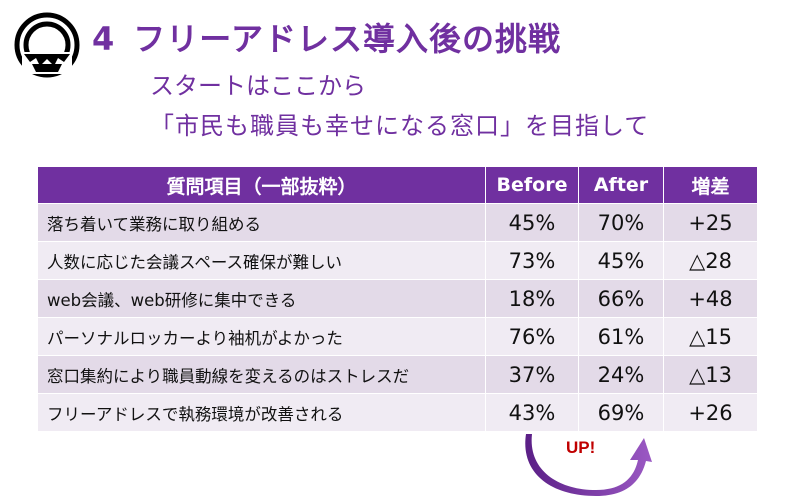 This screenshot has width=798, height=503. What do you see at coordinates (532, 222) in the screenshot?
I see `before-cell: 45%` at bounding box center [532, 222].